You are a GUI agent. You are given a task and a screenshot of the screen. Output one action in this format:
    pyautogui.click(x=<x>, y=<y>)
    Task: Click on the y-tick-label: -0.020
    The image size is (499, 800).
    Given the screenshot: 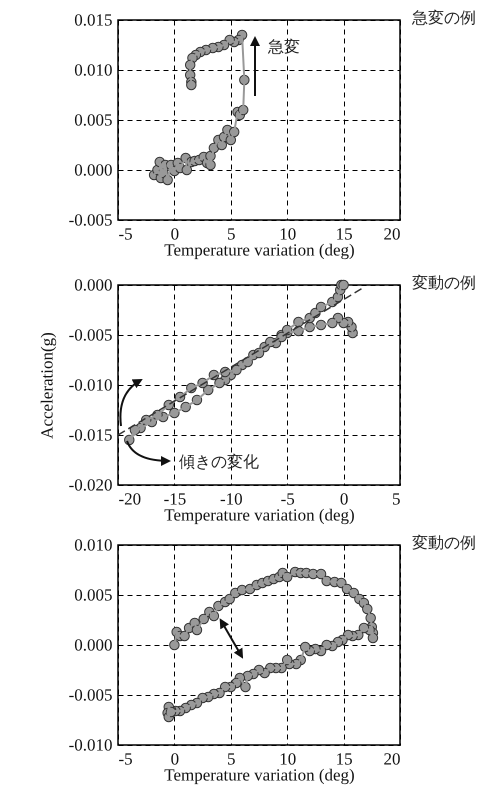 What is the action you would take?
    pyautogui.click(x=90, y=485)
    